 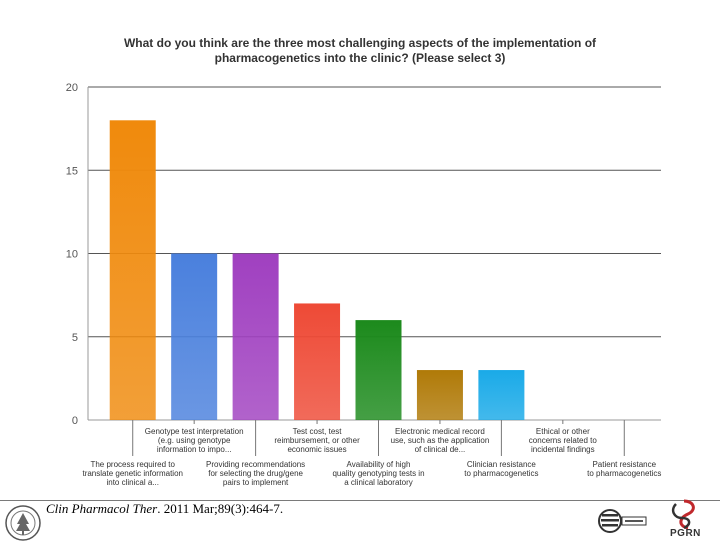 What do you see at coordinates (220, 508) in the screenshot?
I see `citation-details: . 2011 Mar;89(3):464-7.` at bounding box center [220, 508].